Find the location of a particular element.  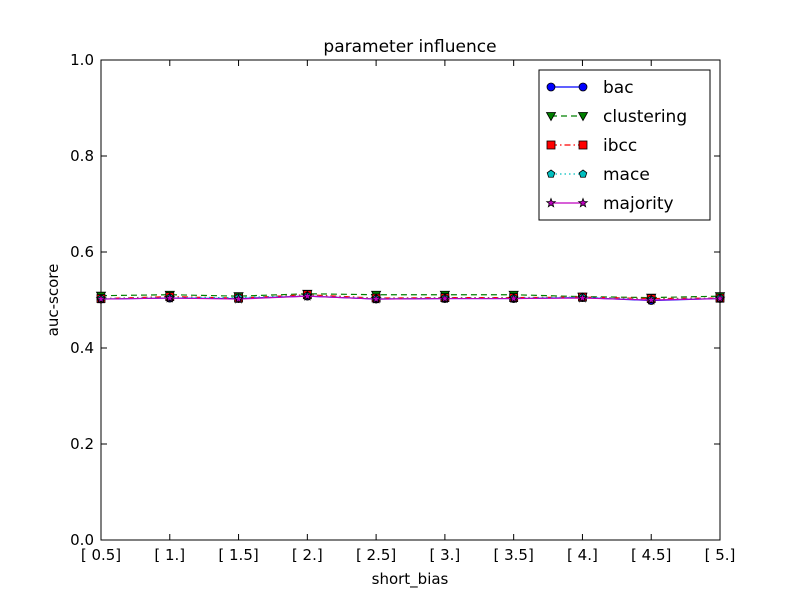

x-axis-label: short_bias is located at coordinates (410, 579).